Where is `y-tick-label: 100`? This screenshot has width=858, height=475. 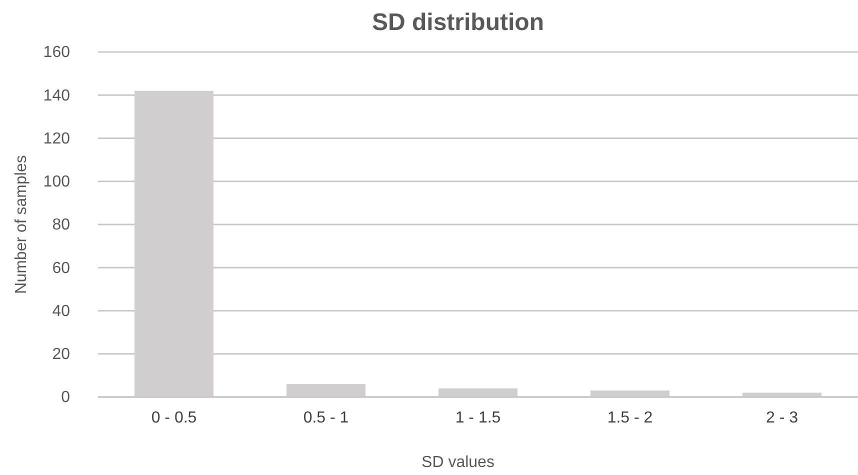 y-tick-label: 100 is located at coordinates (56, 181).